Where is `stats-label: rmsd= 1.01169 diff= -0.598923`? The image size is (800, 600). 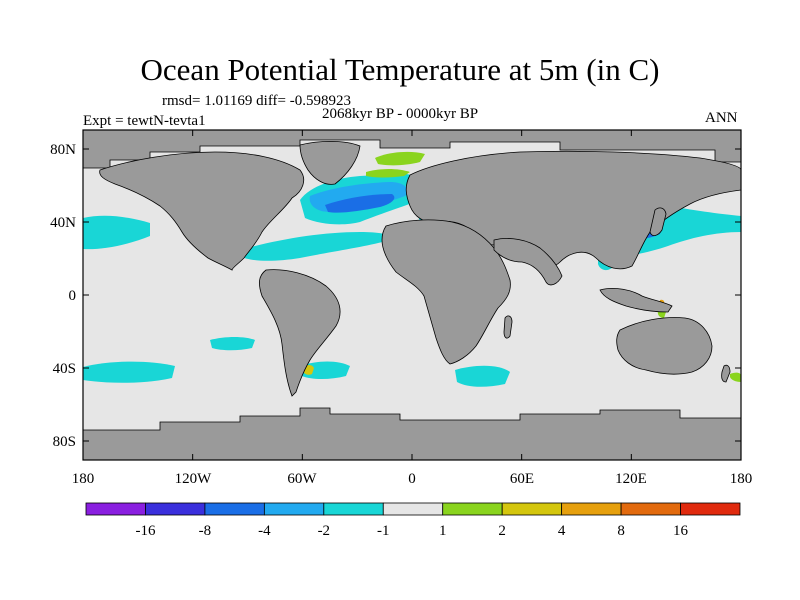
stats-label: rmsd= 1.01169 diff= -0.598923 is located at coordinates (256, 101).